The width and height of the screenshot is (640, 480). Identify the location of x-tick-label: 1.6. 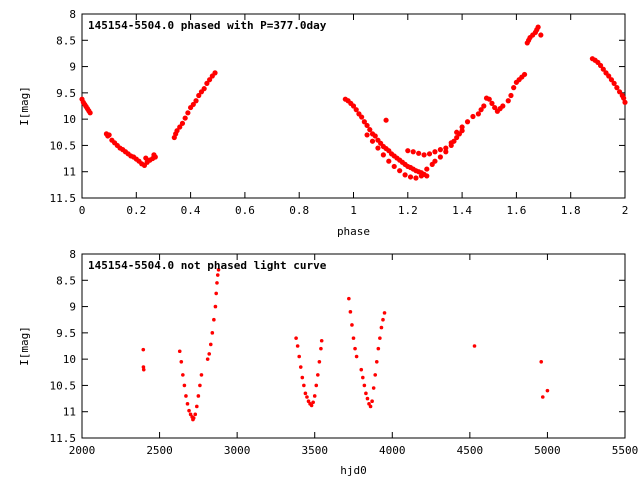
(516, 210).